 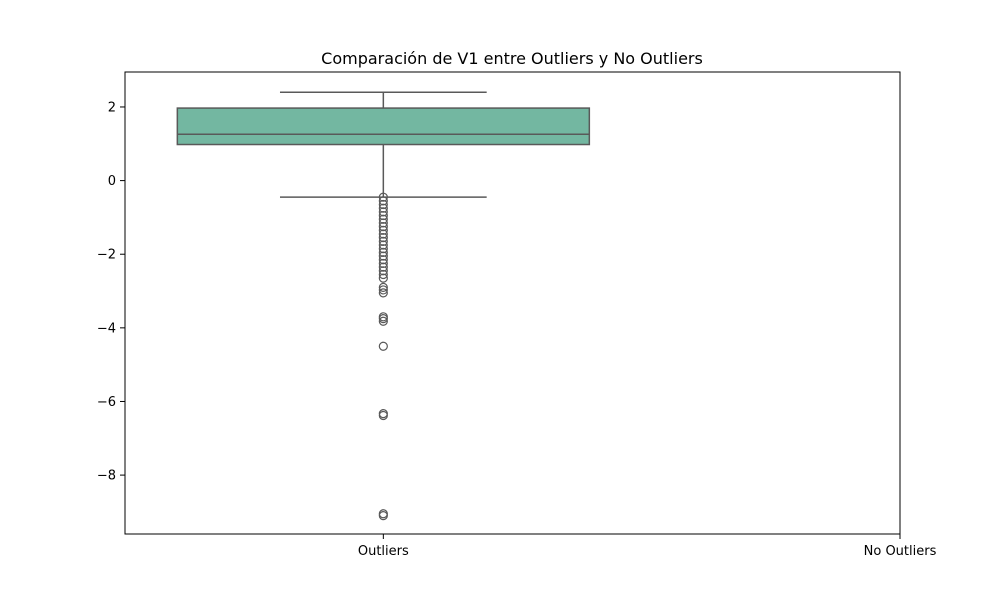 What do you see at coordinates (106, 328) in the screenshot?
I see `y-tick-label: −4` at bounding box center [106, 328].